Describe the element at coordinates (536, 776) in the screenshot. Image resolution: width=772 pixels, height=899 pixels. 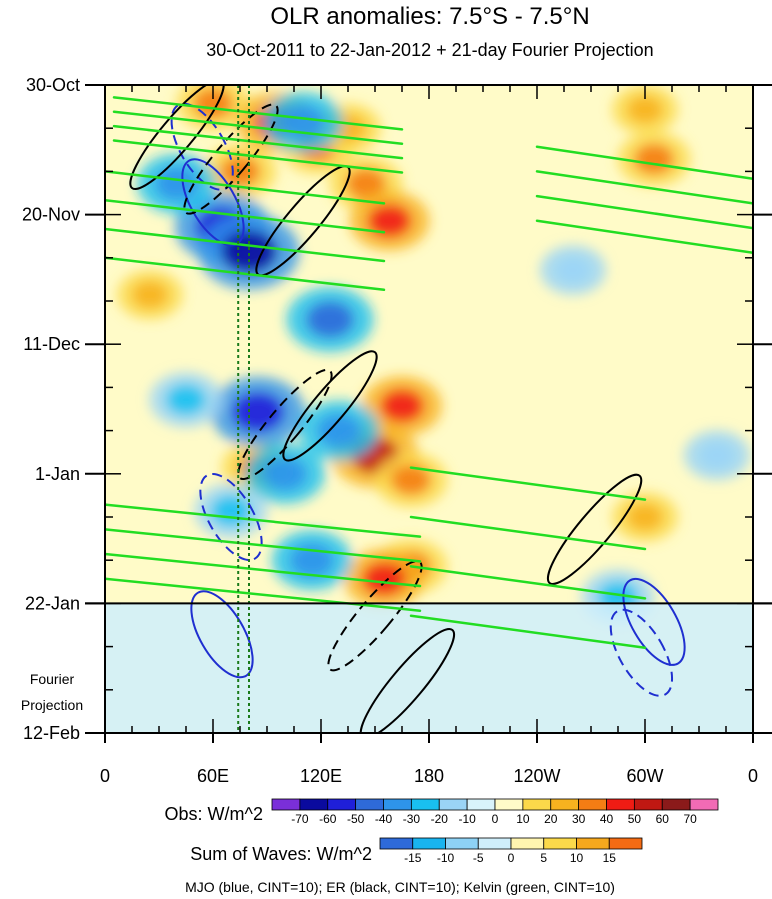
I see `x-tick-label: 120W` at that location.